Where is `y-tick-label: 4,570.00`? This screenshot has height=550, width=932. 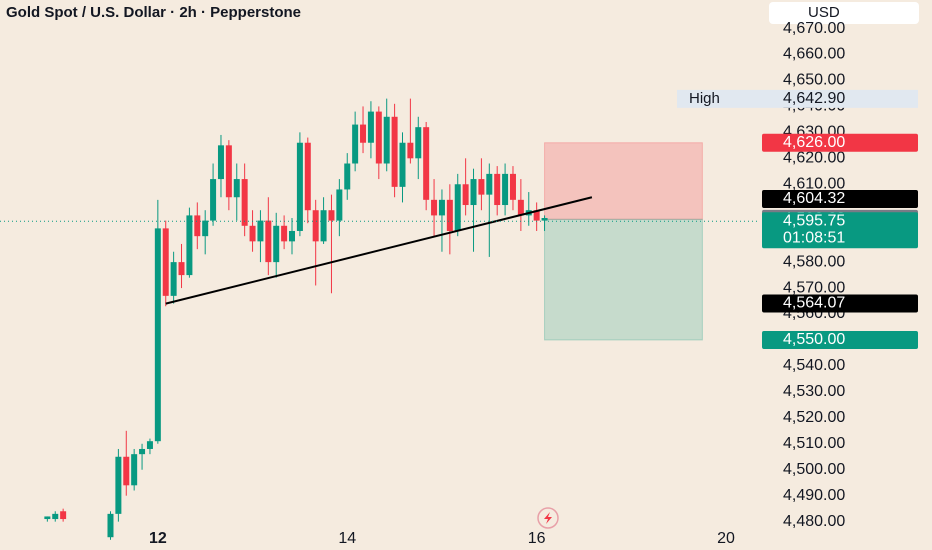
y-tick-label: 4,570.00 is located at coordinates (814, 287).